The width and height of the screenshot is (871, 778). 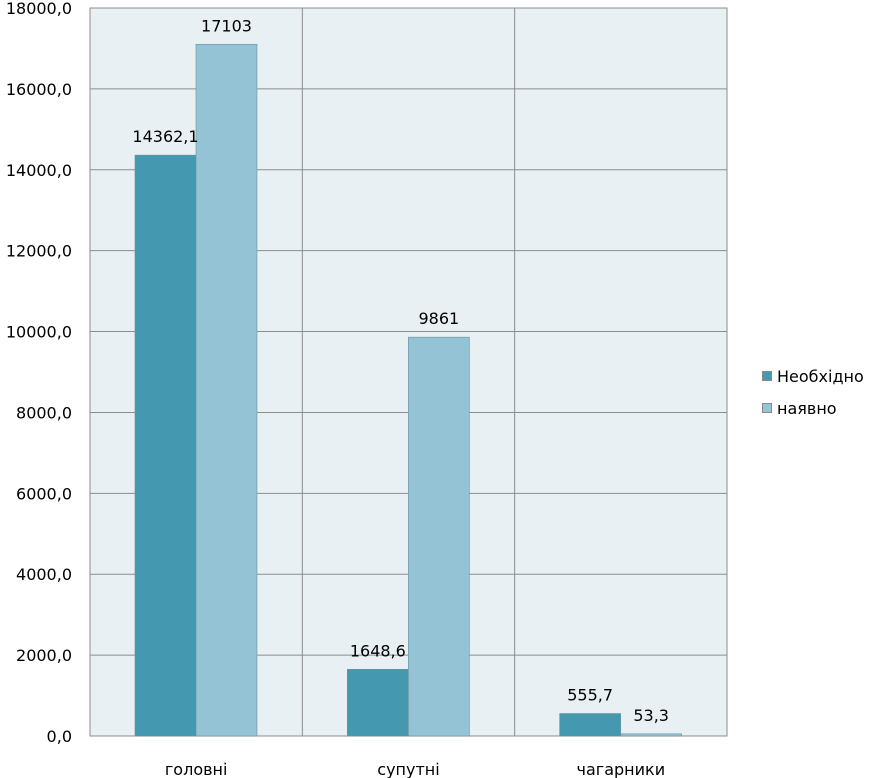 I want to click on x-category-label: супутні, so click(x=408, y=769).